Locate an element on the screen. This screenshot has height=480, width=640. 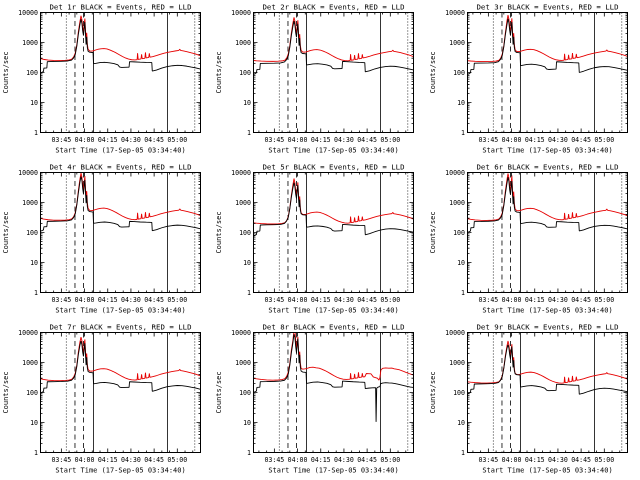
panel-title: Det 7r BLACK = Events, RED = LLD is located at coordinates (120, 327).